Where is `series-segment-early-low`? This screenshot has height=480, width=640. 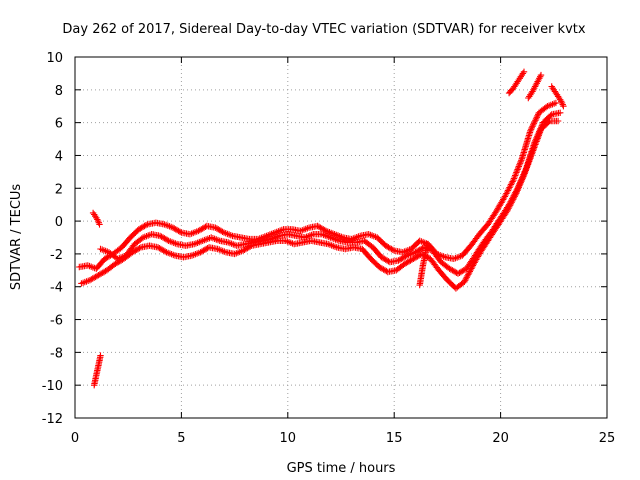
series-segment-early-low is located at coordinates (97, 370).